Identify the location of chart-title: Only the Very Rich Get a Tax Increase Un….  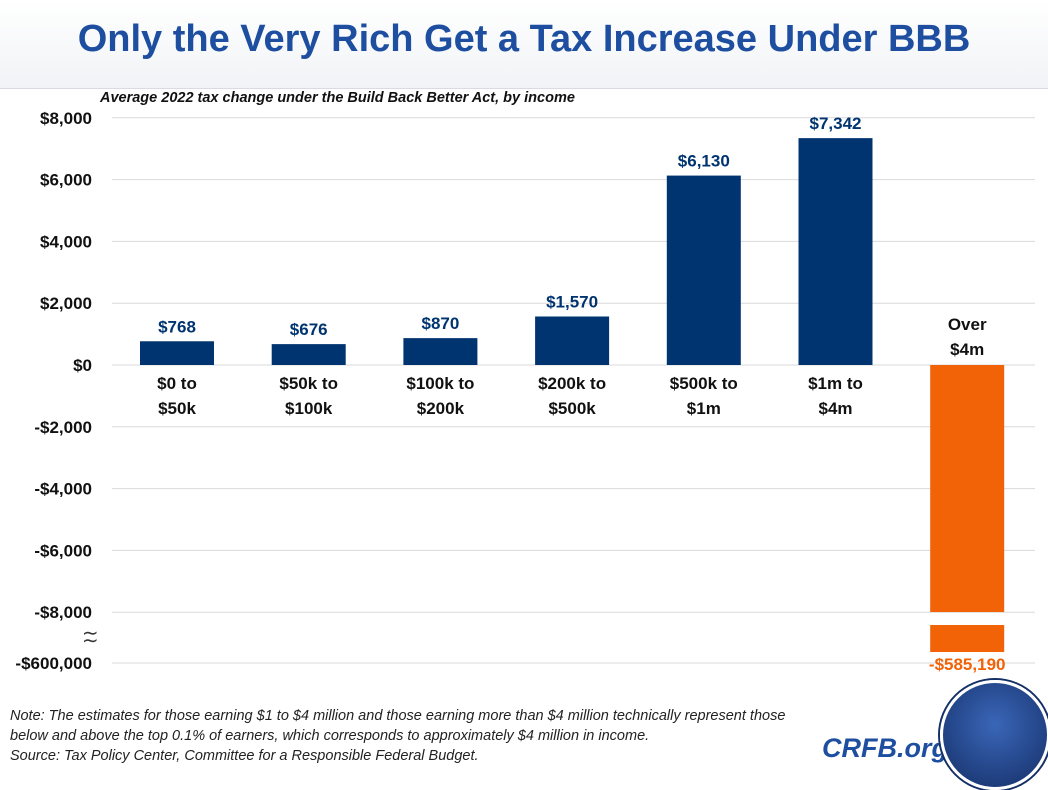
(524, 39).